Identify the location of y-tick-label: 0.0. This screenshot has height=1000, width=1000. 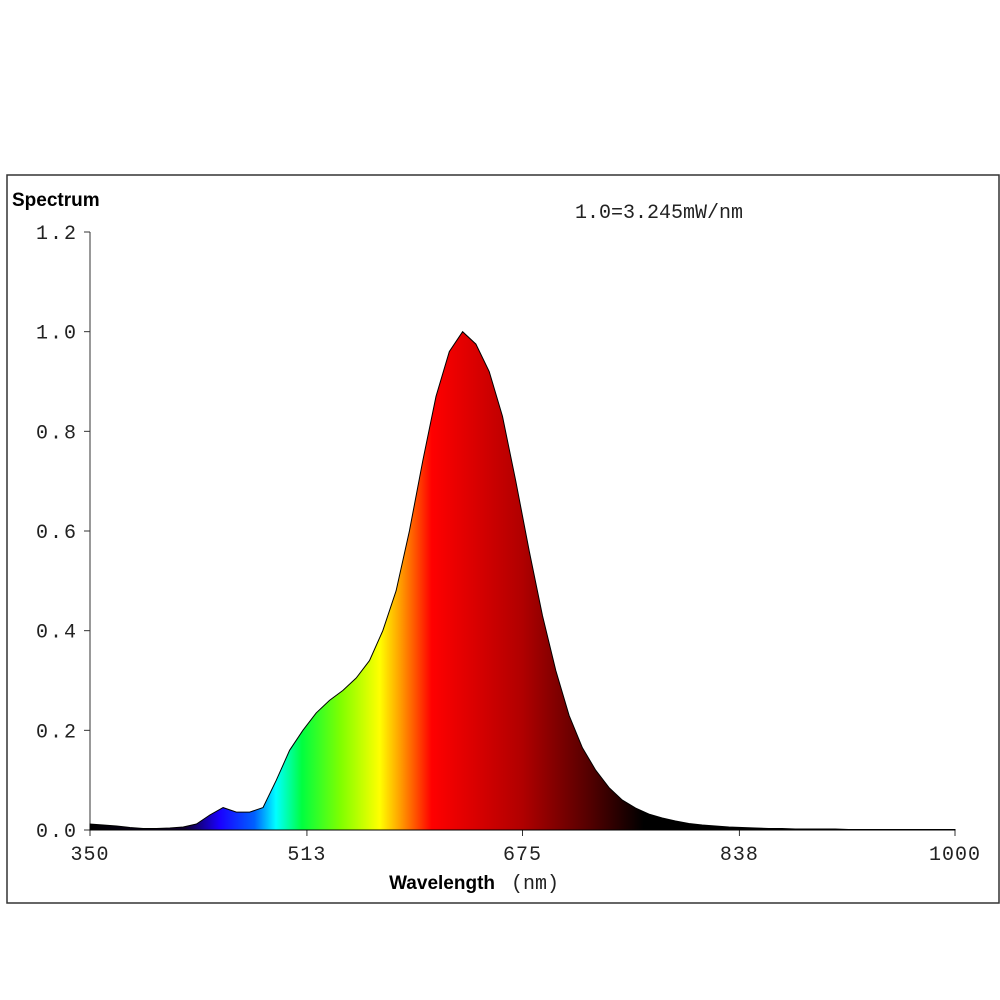
(57, 832).